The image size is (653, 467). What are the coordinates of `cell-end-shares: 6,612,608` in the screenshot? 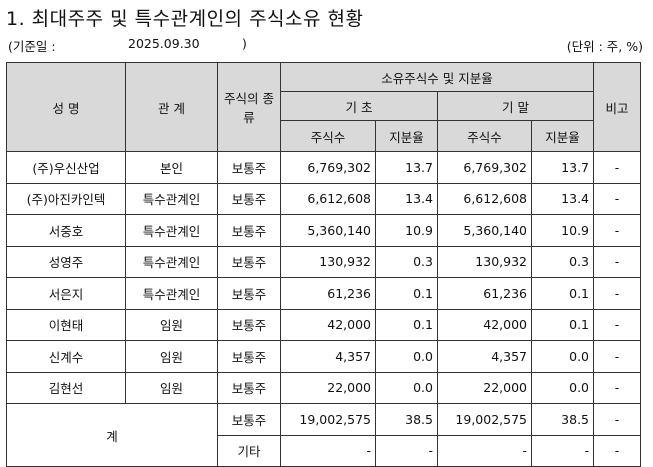 It's located at (484, 198).